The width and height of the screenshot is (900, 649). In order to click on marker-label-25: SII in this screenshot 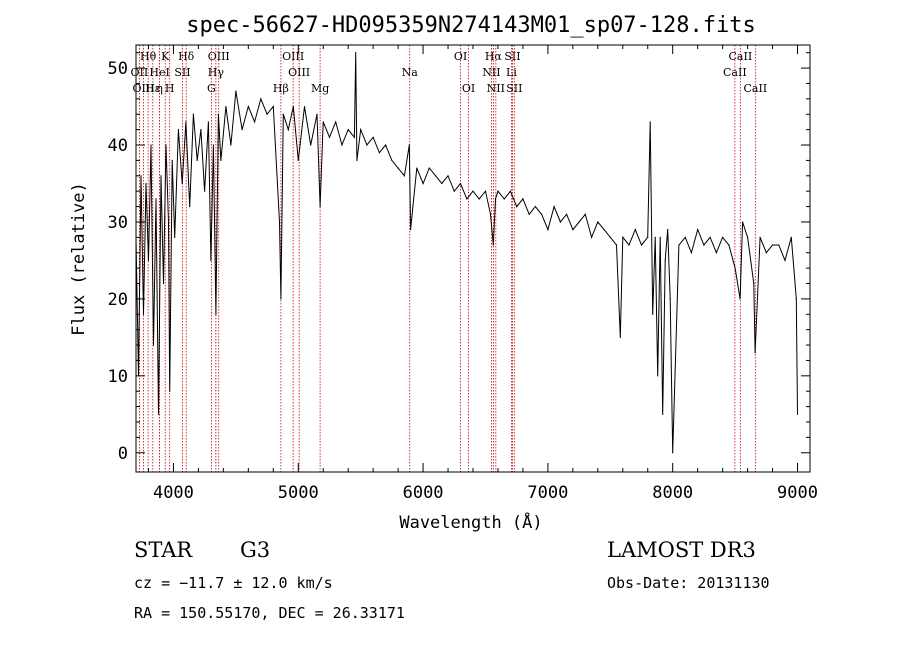, I will do `click(514, 88)`.